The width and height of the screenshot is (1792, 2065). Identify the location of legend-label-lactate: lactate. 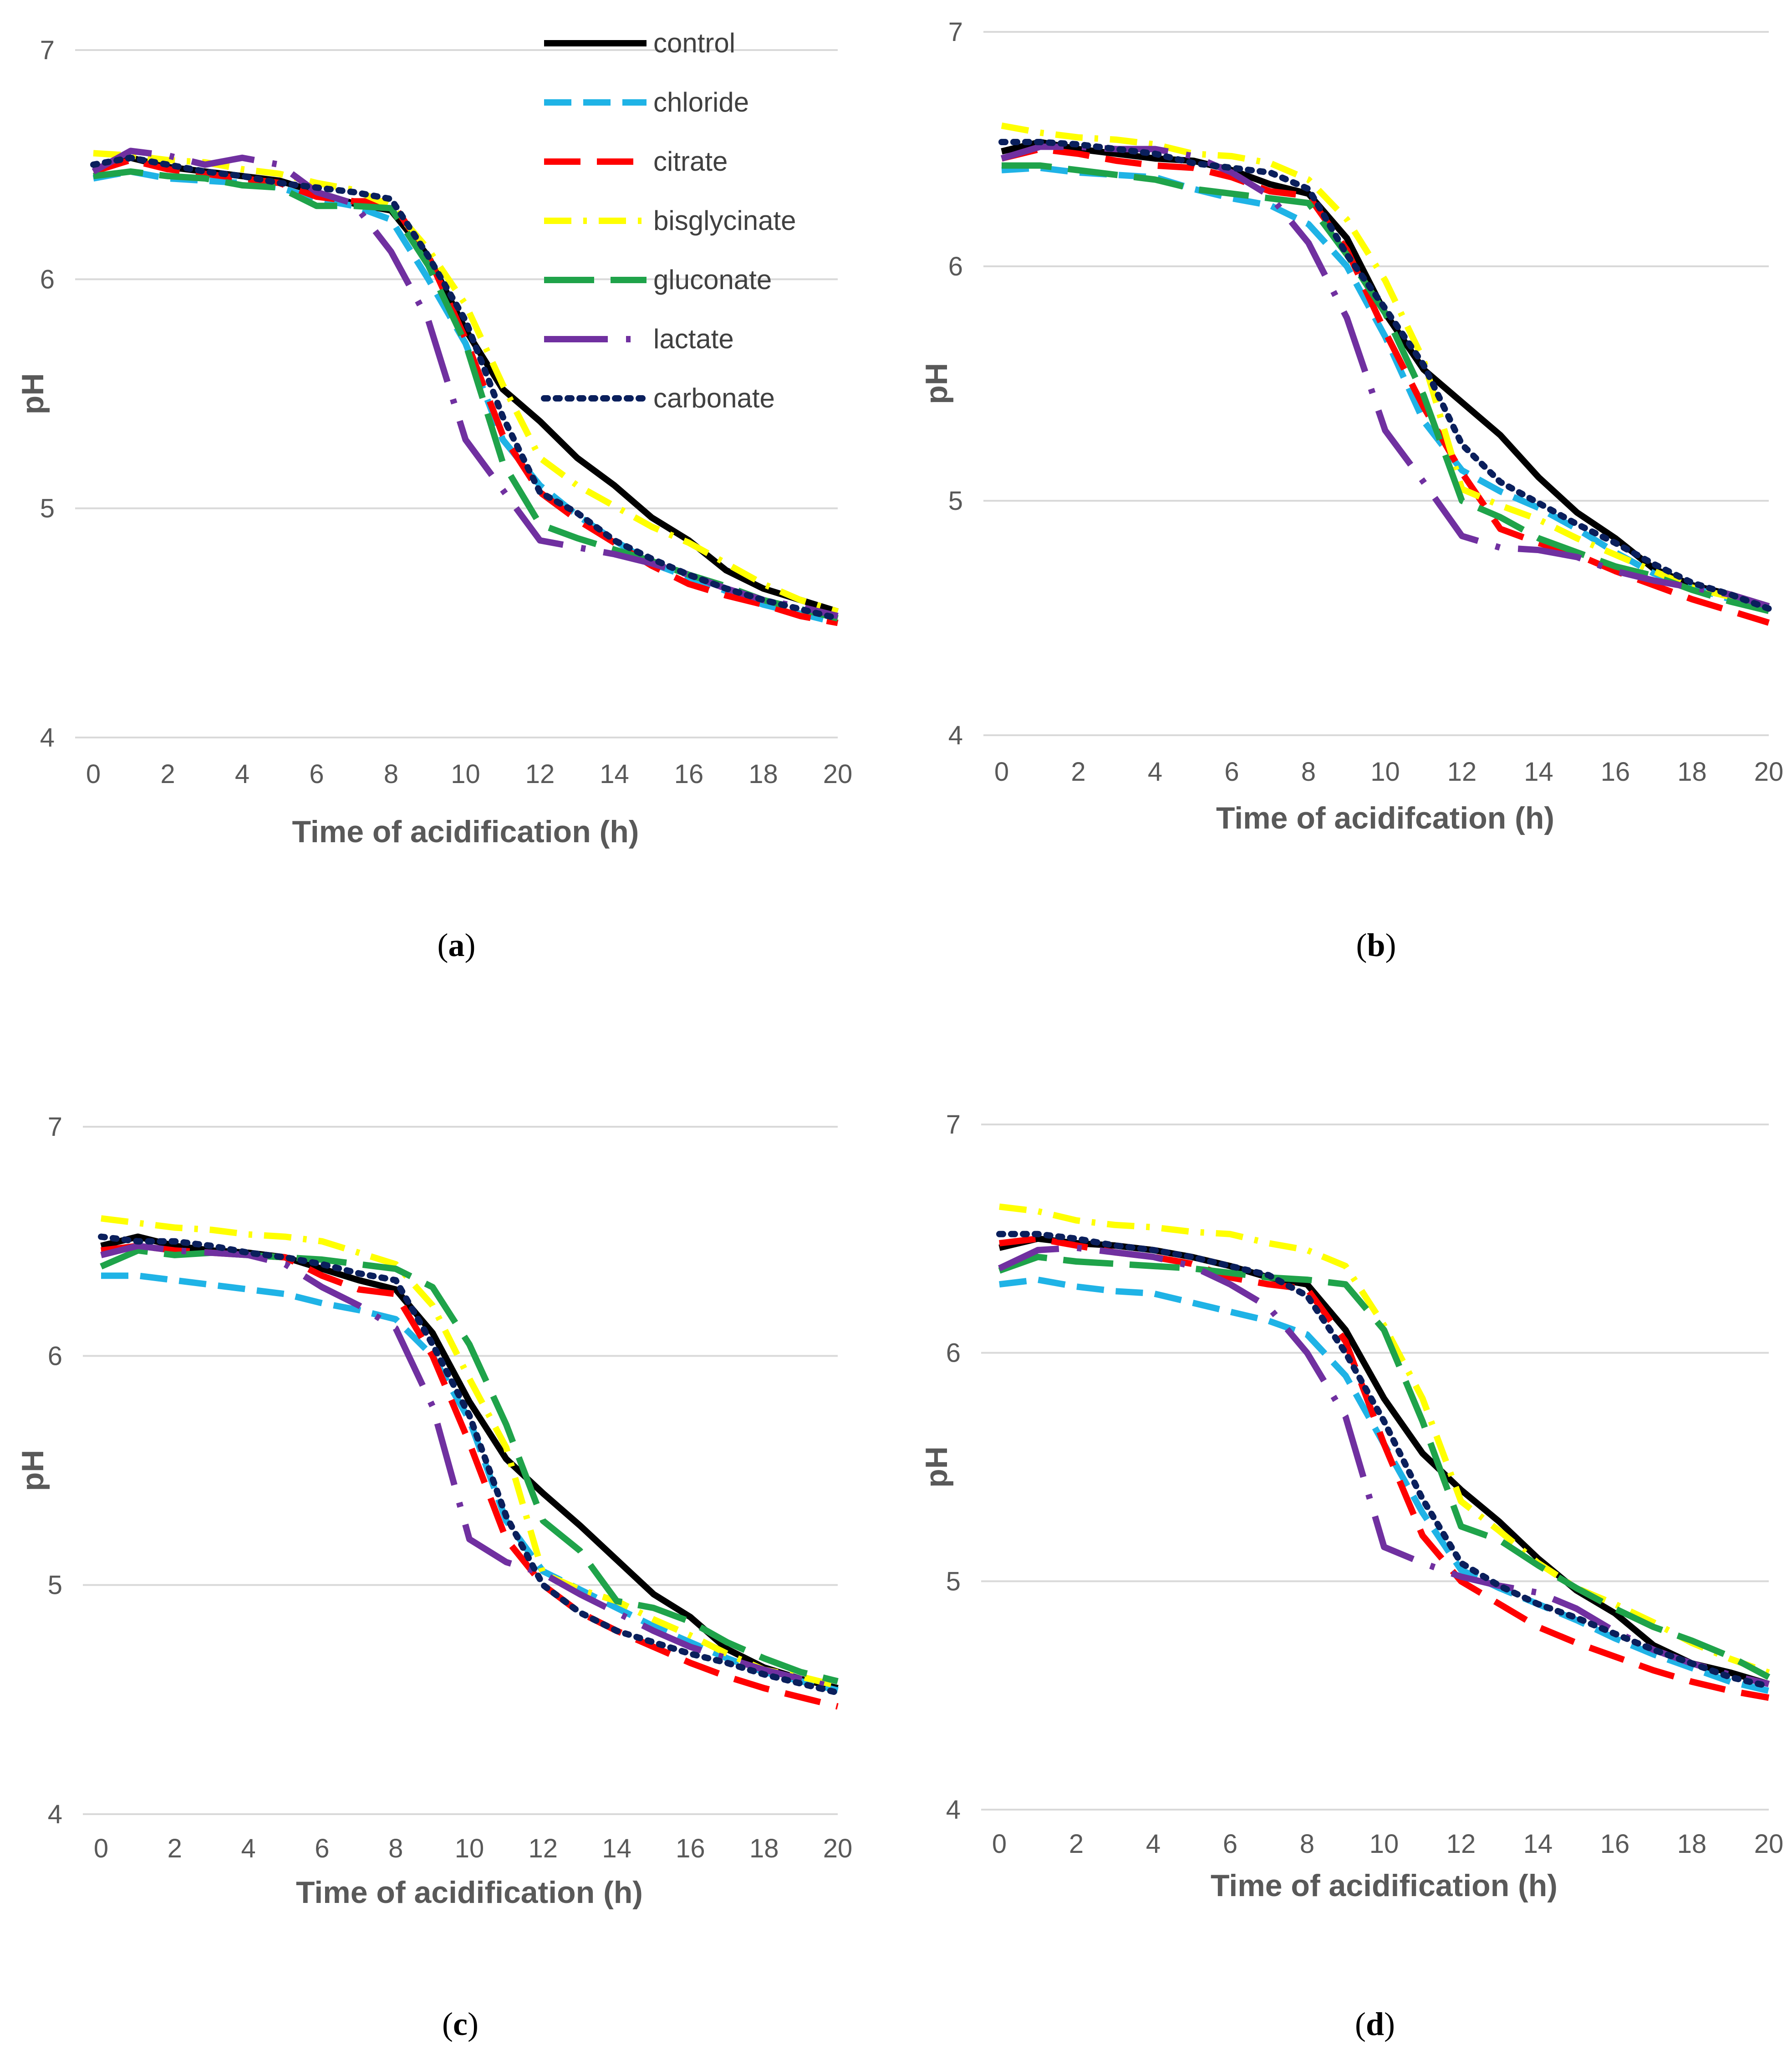
(693, 339).